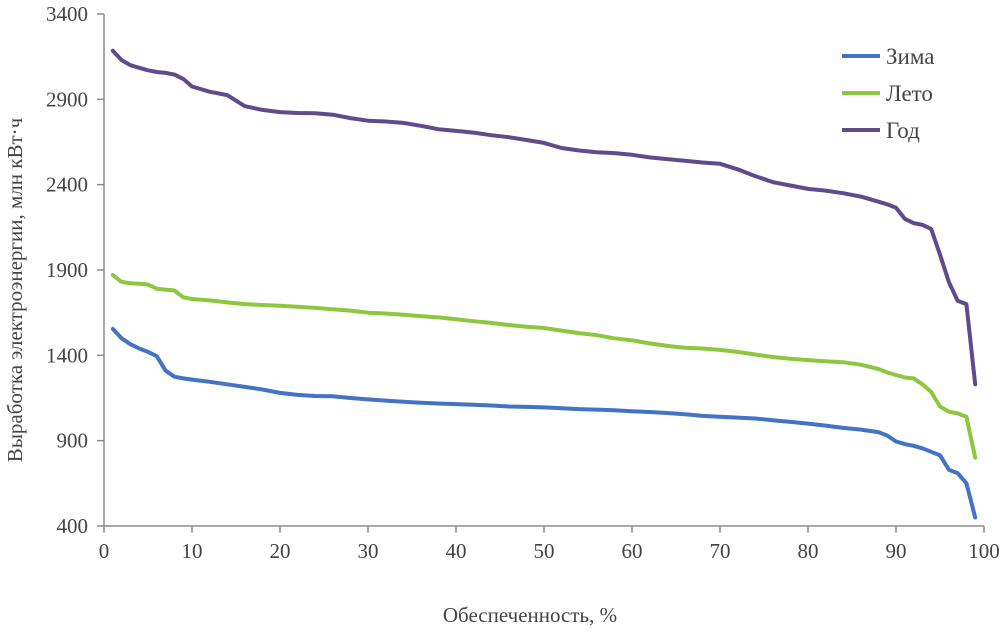 Image resolution: width=1008 pixels, height=637 pixels. What do you see at coordinates (984, 551) in the screenshot?
I see `x-tick-label: 100` at bounding box center [984, 551].